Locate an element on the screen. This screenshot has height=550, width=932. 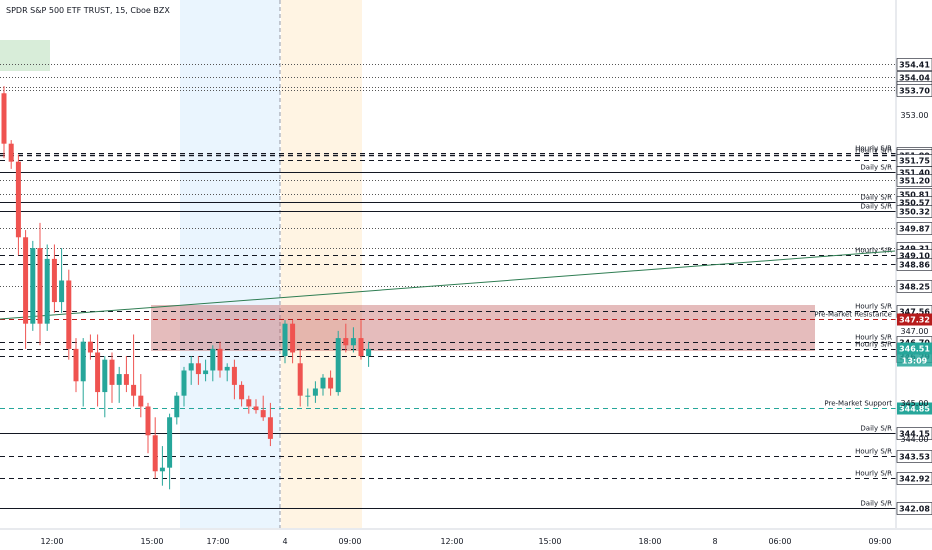
level-price-text: 348.86 is located at coordinates (914, 265).